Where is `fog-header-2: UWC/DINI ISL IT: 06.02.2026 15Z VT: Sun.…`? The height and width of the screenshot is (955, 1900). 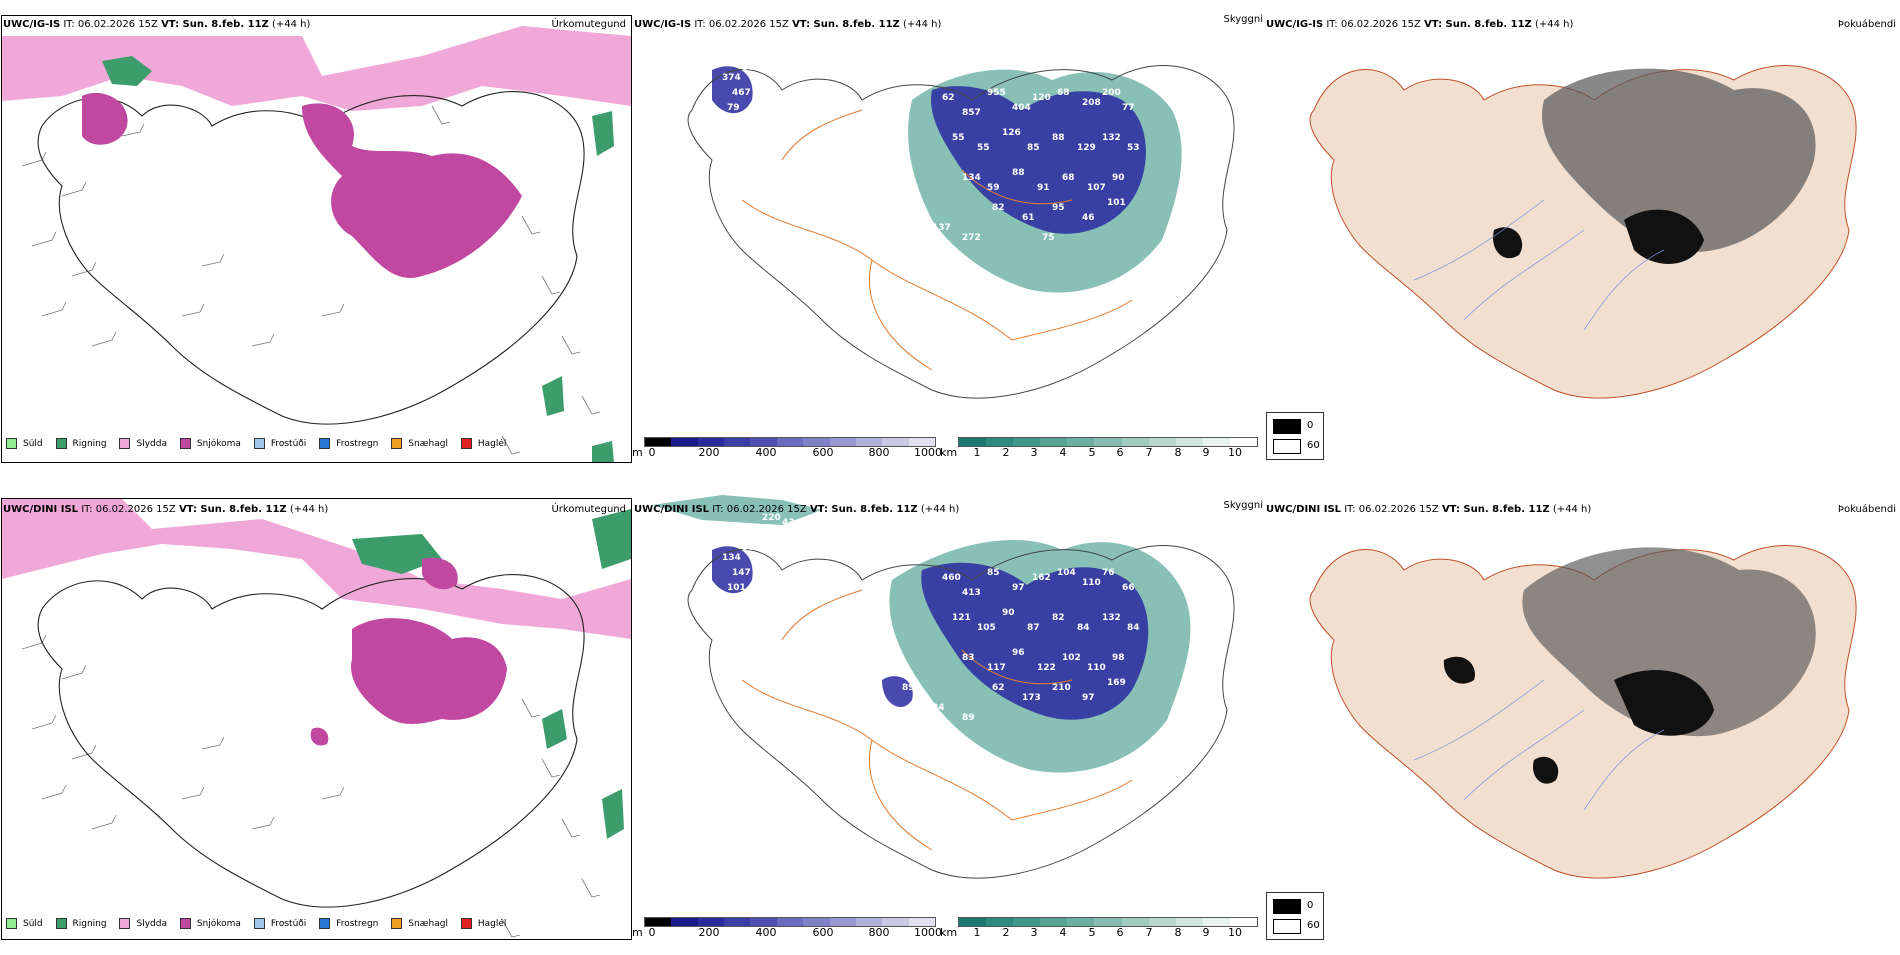 fog-header-2: UWC/DINI ISL IT: 06.02.2026 15Z VT: Sun.… is located at coordinates (1429, 509).